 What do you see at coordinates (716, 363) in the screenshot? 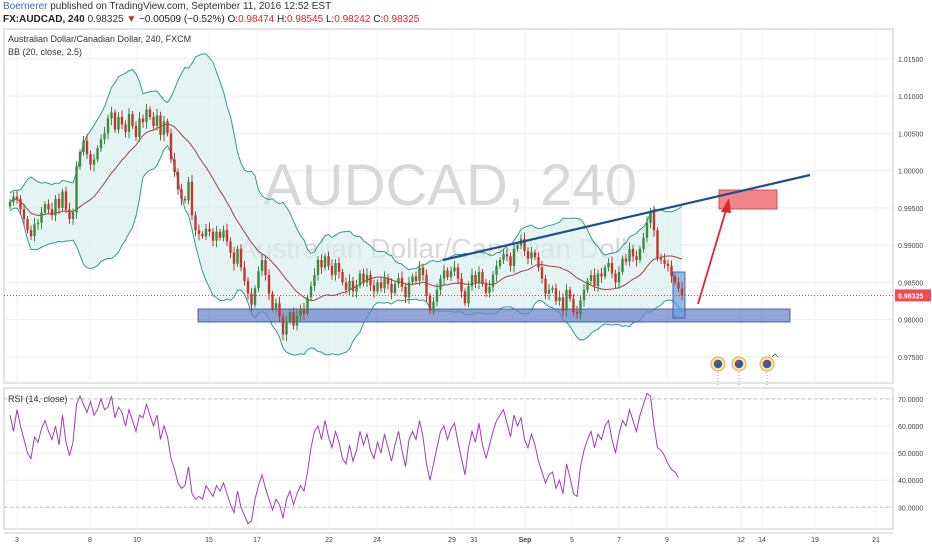
I see `event-flag-mark-icon` at bounding box center [716, 363].